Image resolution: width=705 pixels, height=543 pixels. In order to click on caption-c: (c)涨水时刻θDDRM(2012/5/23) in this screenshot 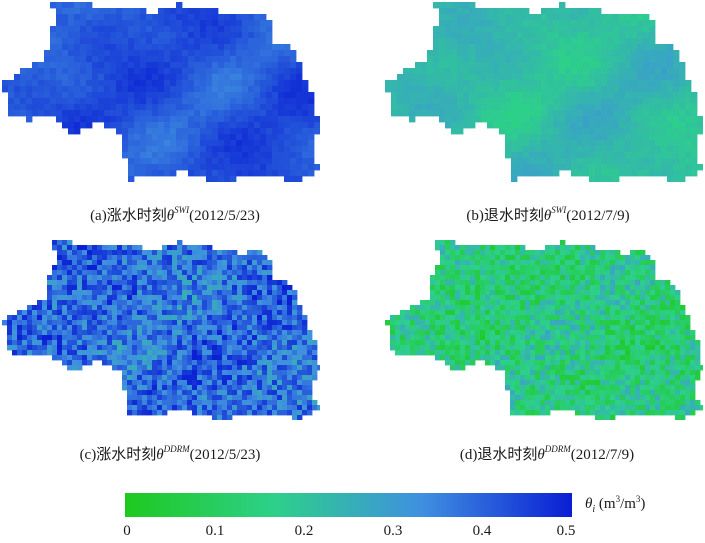, I will do `click(170, 453)`.